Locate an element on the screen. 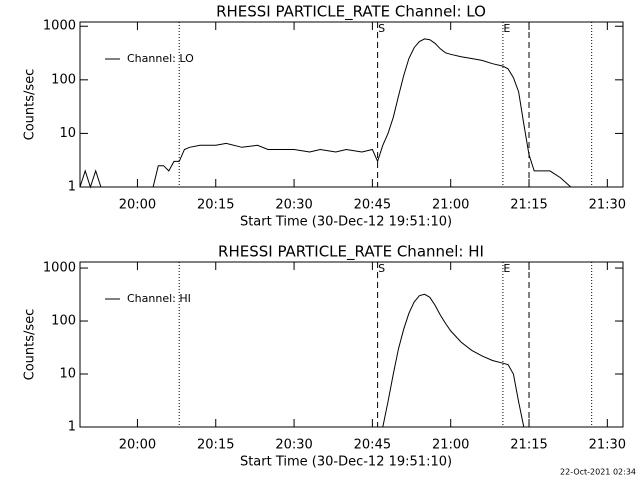 The width and height of the screenshot is (640, 480). data-line is located at coordinates (453, 360).